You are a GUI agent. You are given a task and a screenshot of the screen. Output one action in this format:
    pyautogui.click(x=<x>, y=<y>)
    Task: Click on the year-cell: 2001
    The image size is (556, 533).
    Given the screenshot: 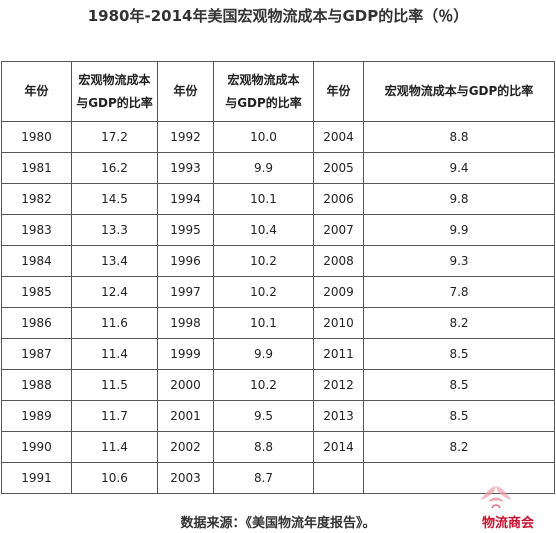 What is the action you would take?
    pyautogui.click(x=185, y=416)
    